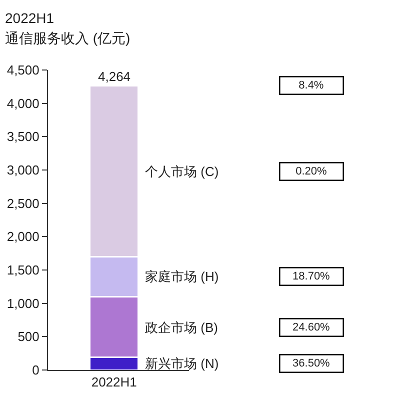 This screenshot has width=400, height=400. What do you see at coordinates (29, 18) in the screenshot?
I see `chart-title: 2022H1` at bounding box center [29, 18].